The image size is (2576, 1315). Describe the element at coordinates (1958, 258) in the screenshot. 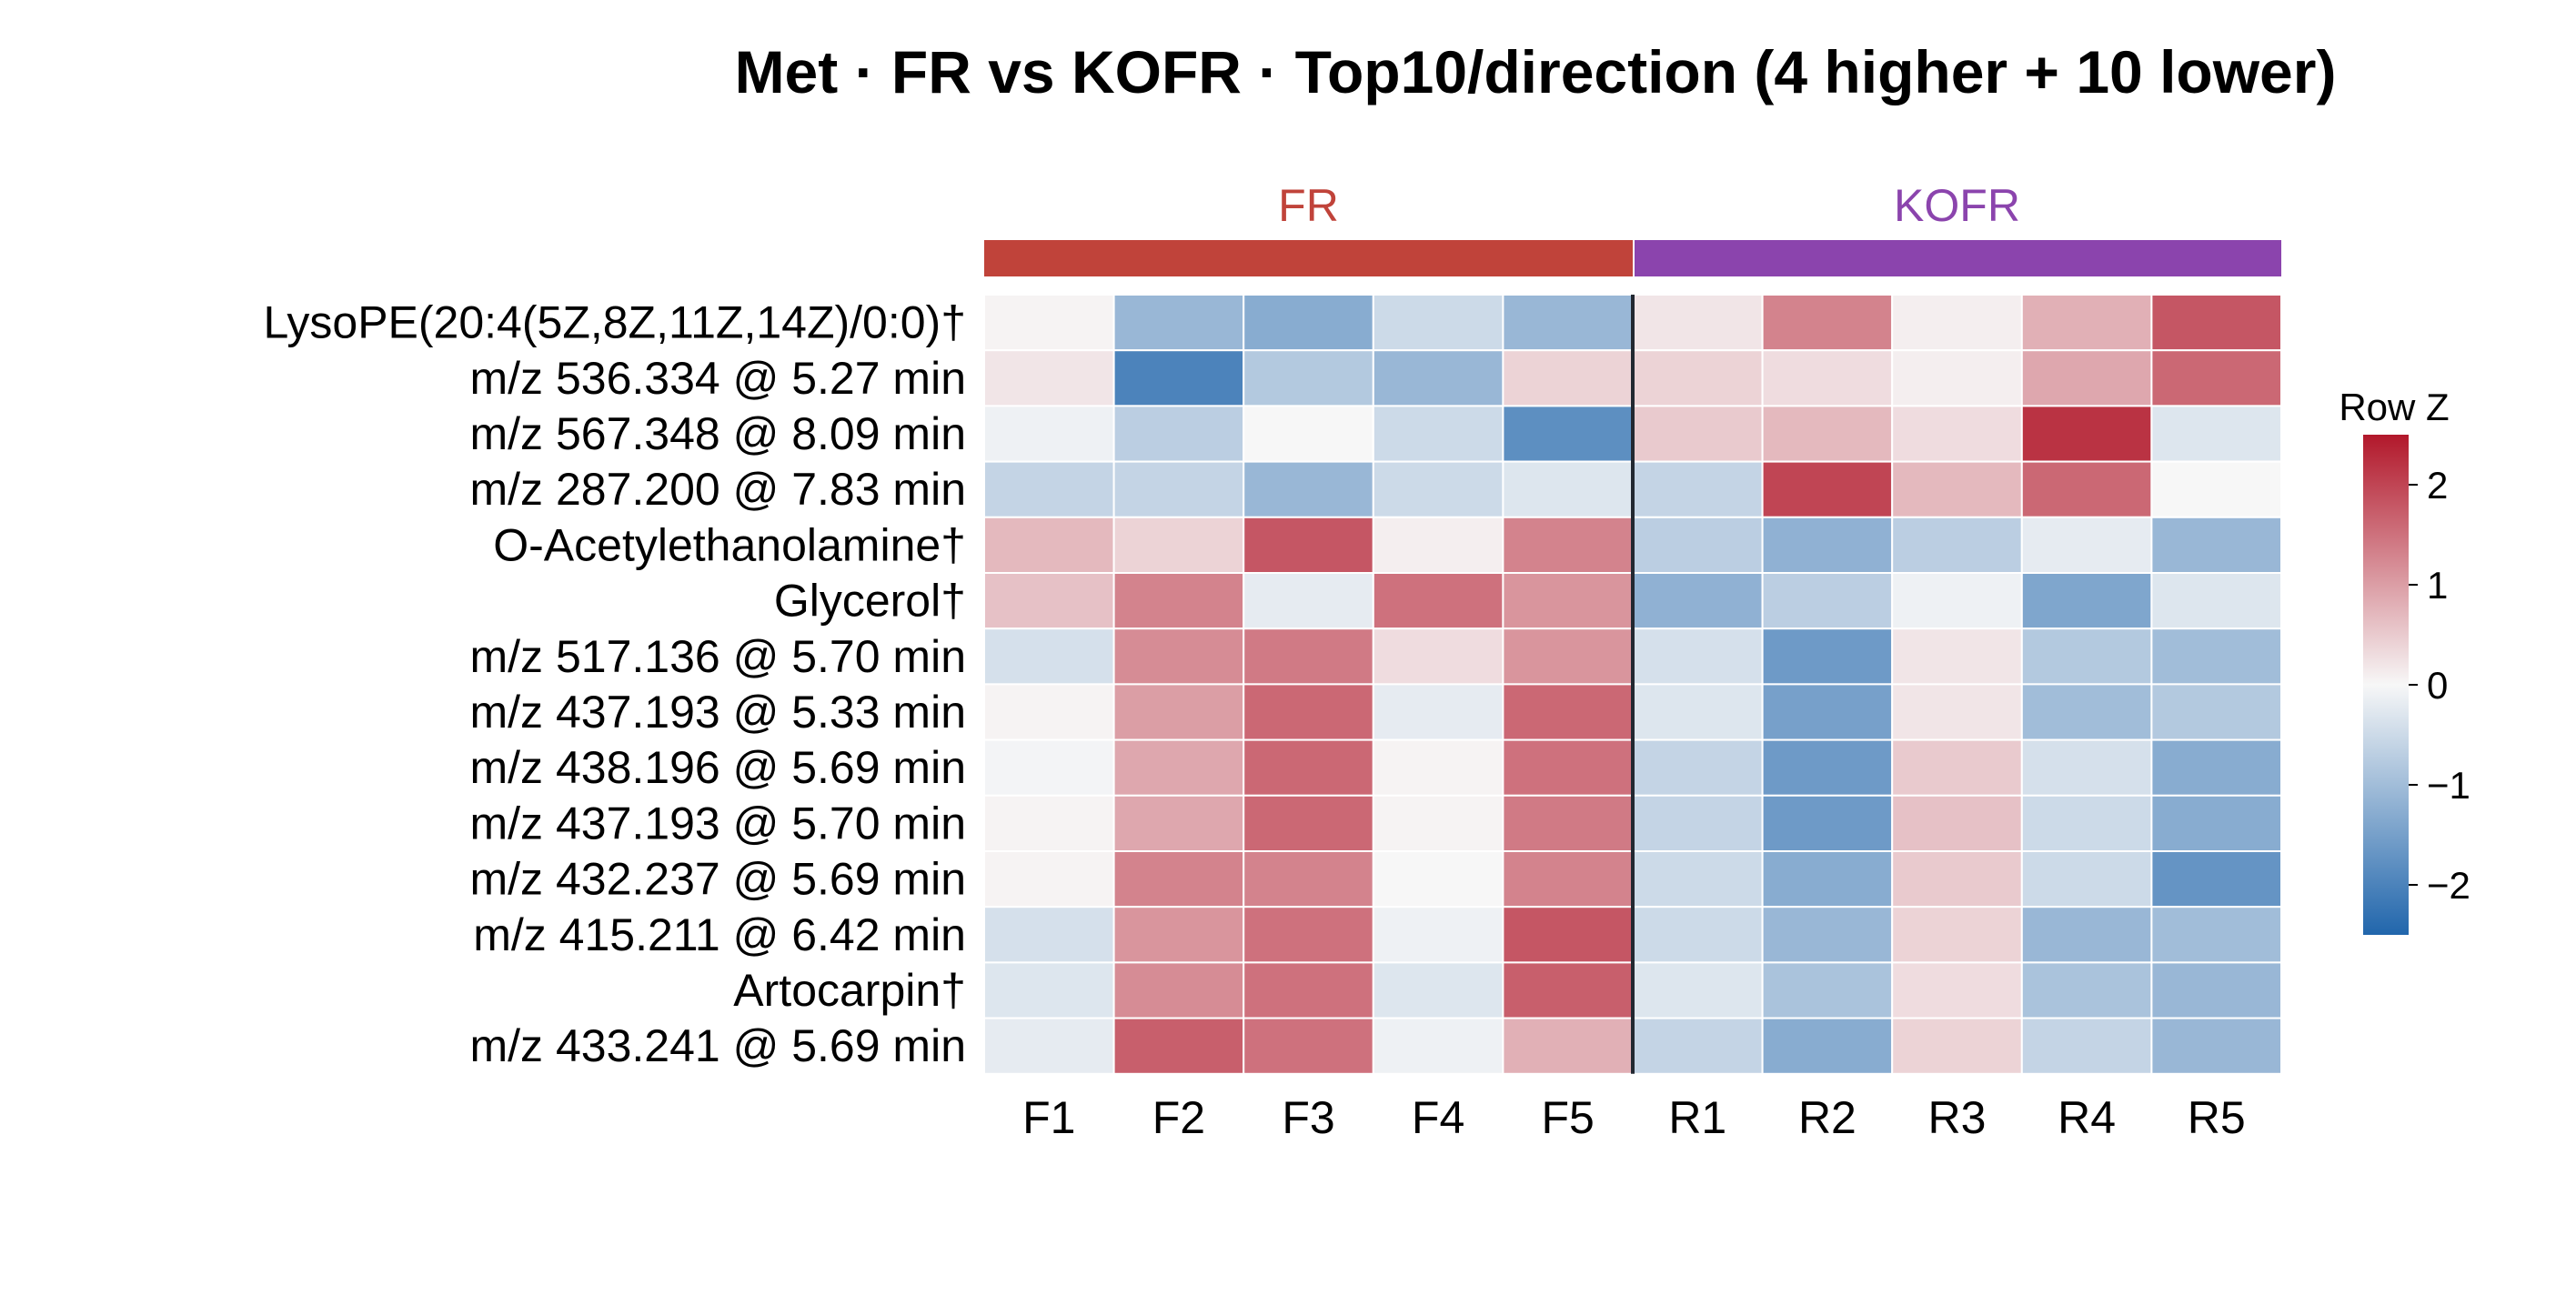

I see `group-bar-kofr` at that location.